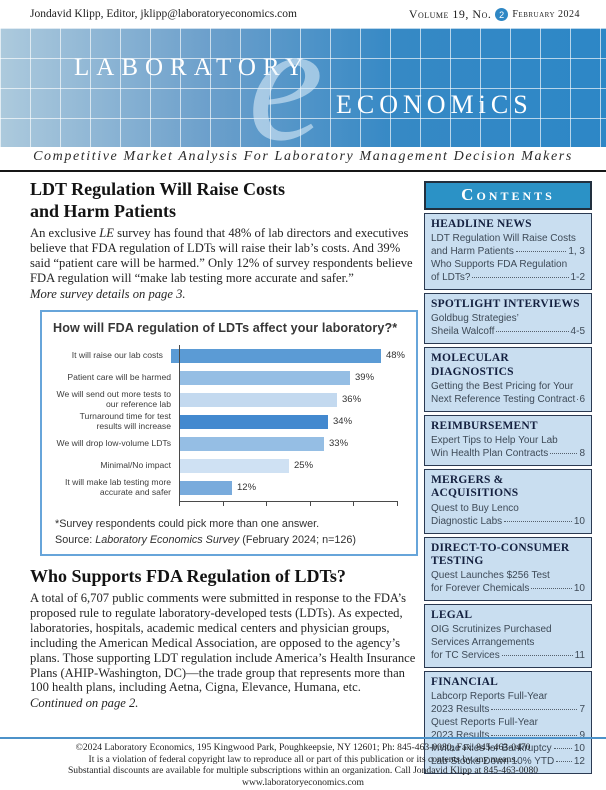 The image size is (606, 790). What do you see at coordinates (119, 376) in the screenshot?
I see `chart-category-label: Patient care will be harmed` at bounding box center [119, 376].